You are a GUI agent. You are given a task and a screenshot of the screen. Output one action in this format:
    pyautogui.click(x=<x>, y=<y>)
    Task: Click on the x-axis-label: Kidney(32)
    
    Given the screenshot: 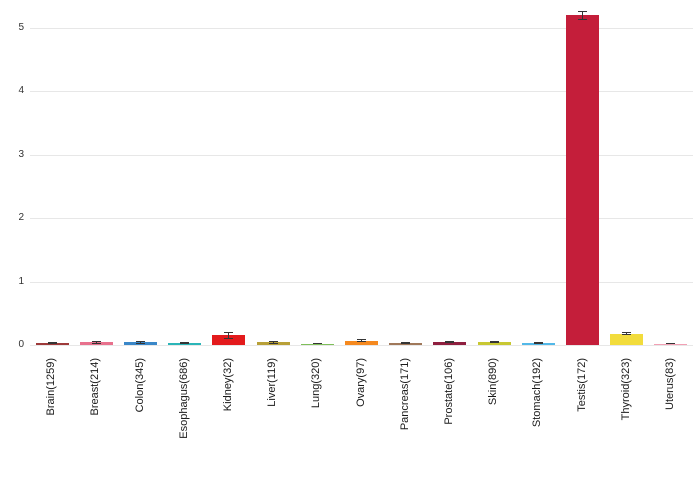 What is the action you would take?
    pyautogui.click(x=227, y=385)
    